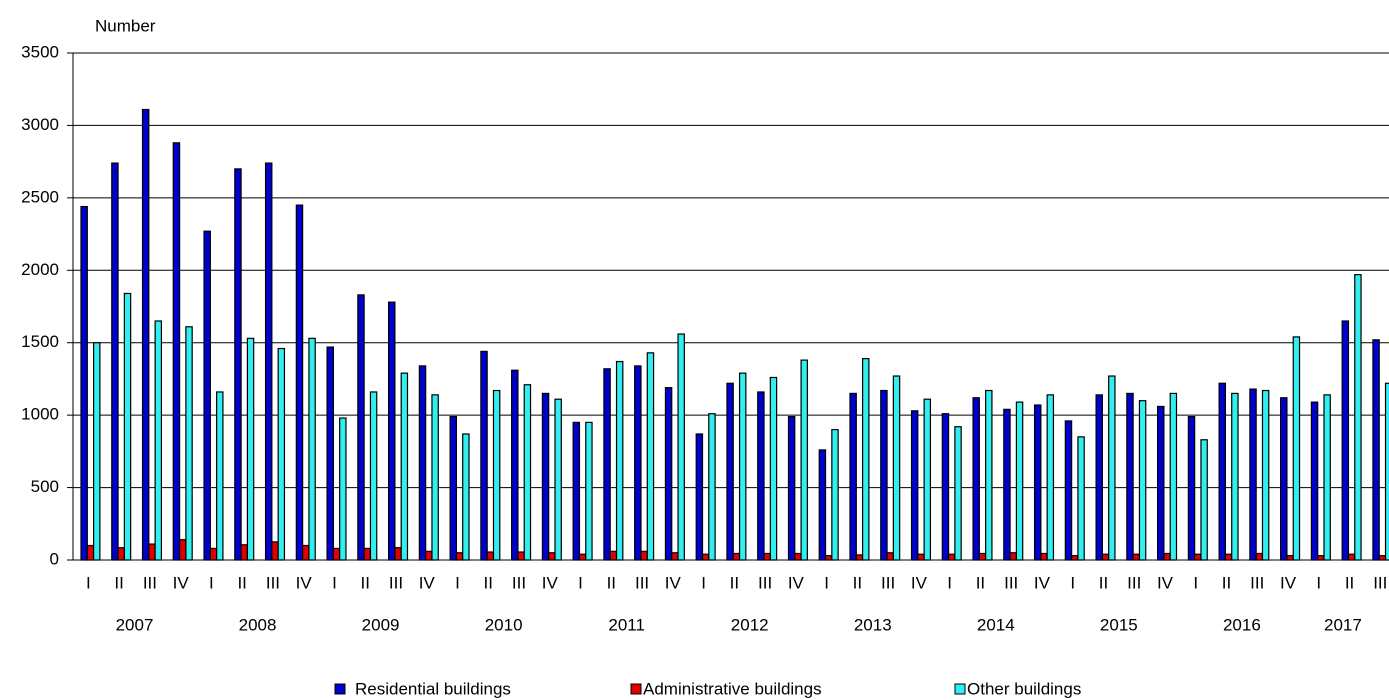 The height and width of the screenshot is (700, 1389). Describe the element at coordinates (258, 624) in the screenshot. I see `year-label: 2008` at that location.